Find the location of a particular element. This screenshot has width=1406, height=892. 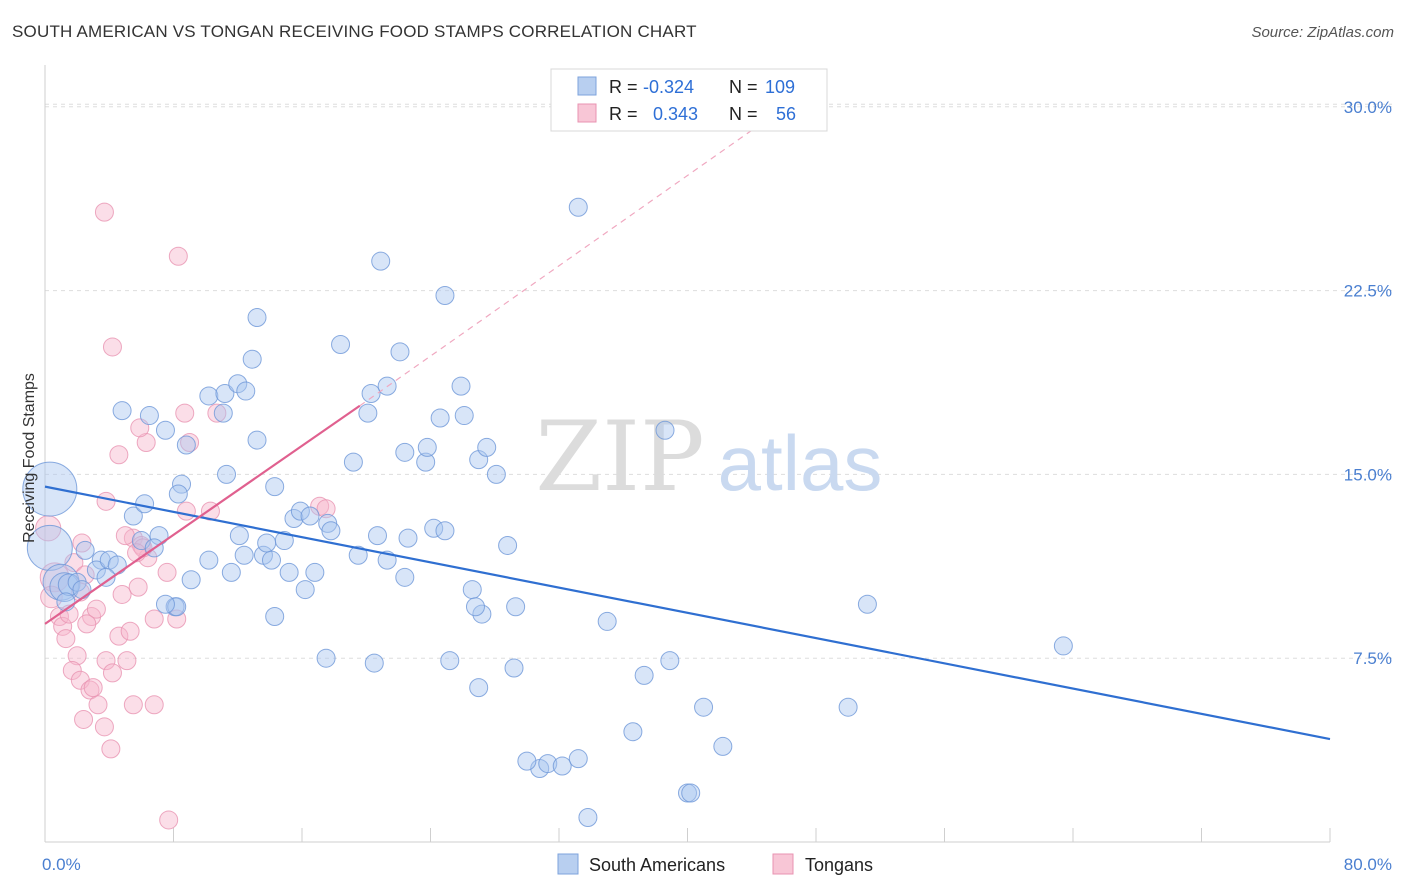

legend-n-label-1: N = is located at coordinates (743, 87).